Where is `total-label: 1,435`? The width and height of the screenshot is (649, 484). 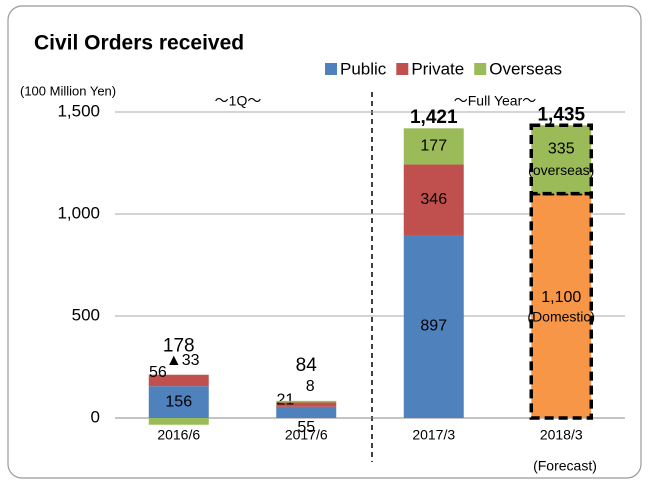 total-label: 1,435 is located at coordinates (561, 114).